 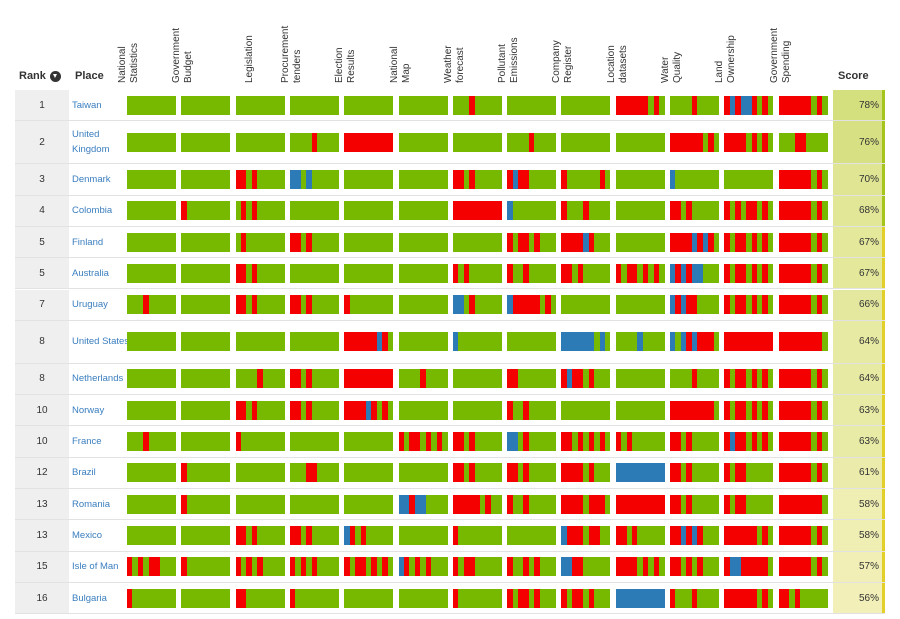 What do you see at coordinates (88, 410) in the screenshot?
I see `place-link: Norway` at bounding box center [88, 410].